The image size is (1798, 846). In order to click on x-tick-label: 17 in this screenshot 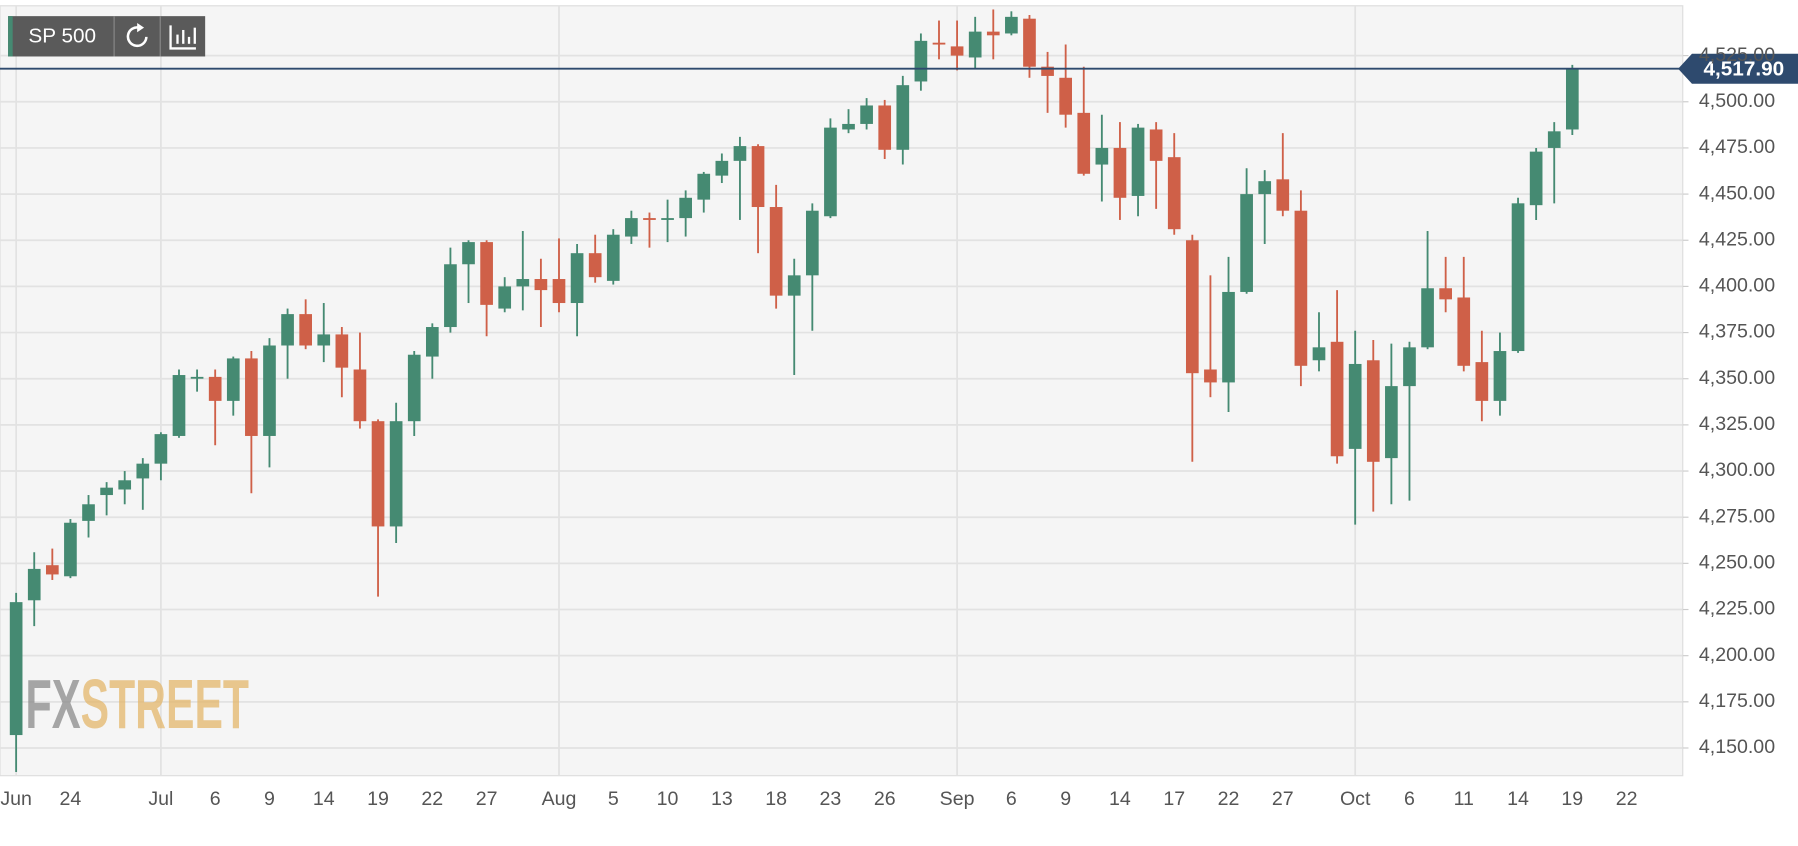, I will do `click(1174, 799)`.